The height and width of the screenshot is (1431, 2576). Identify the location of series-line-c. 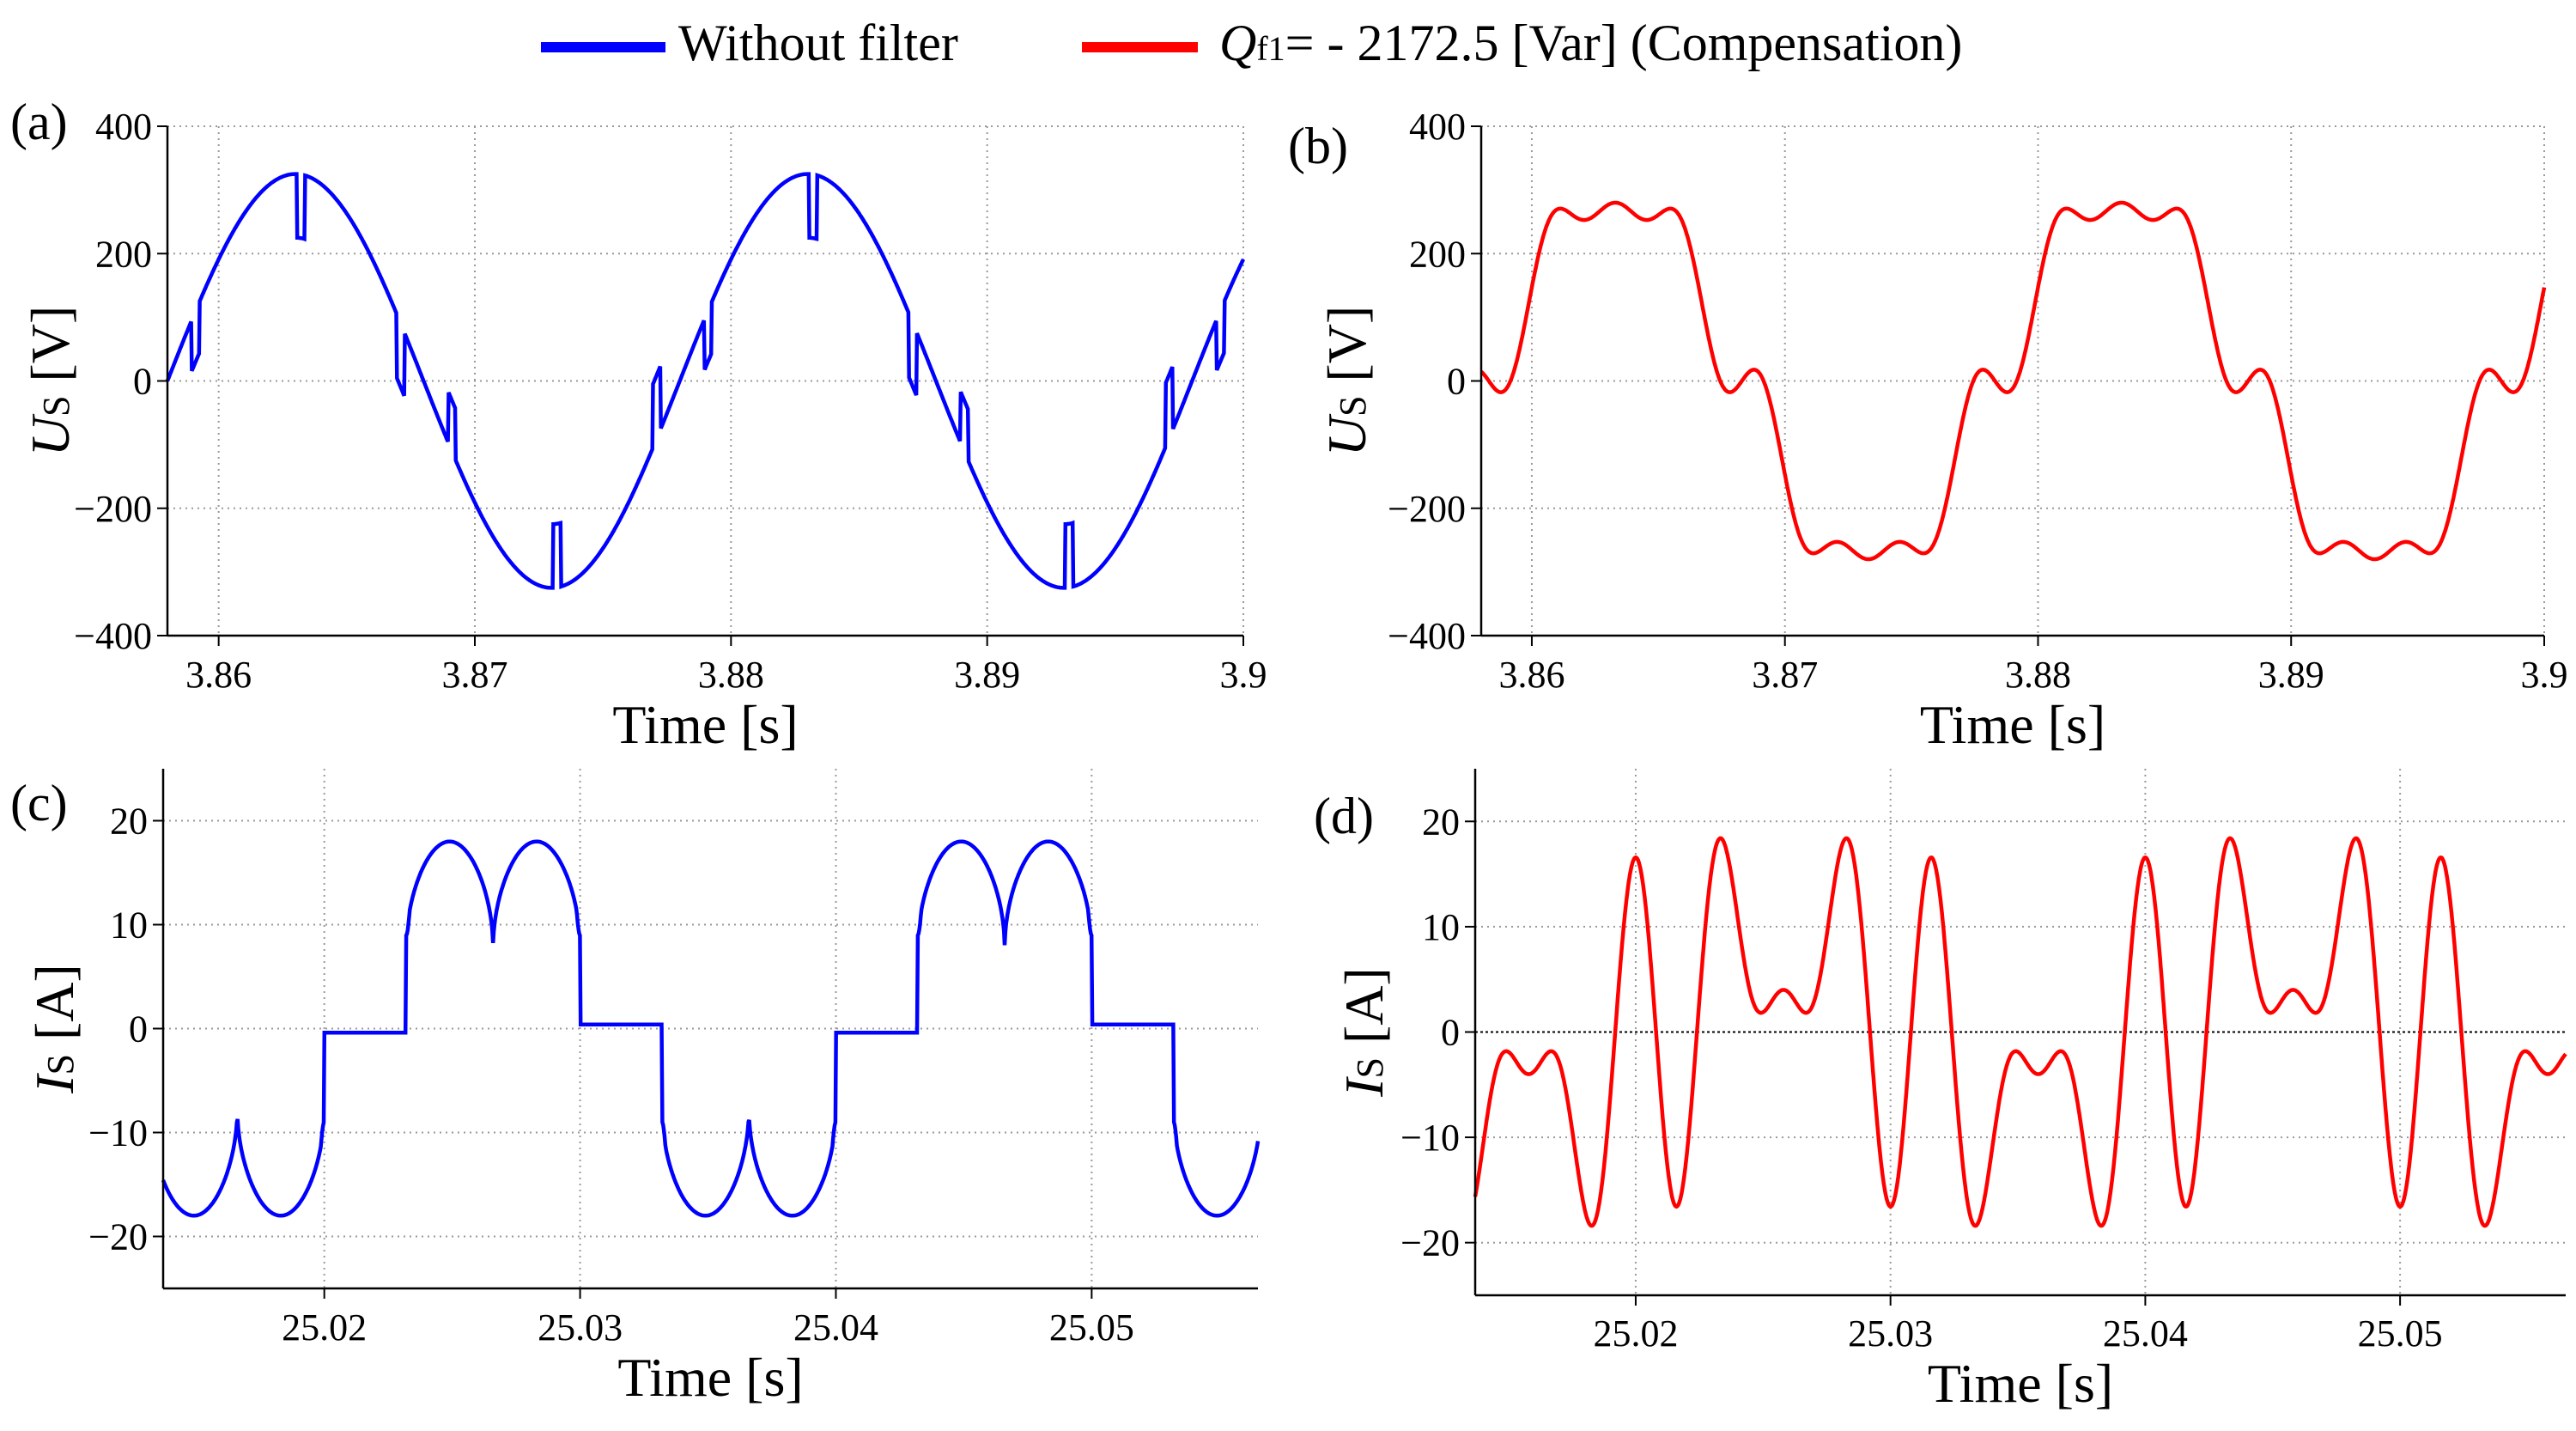
(711, 1028).